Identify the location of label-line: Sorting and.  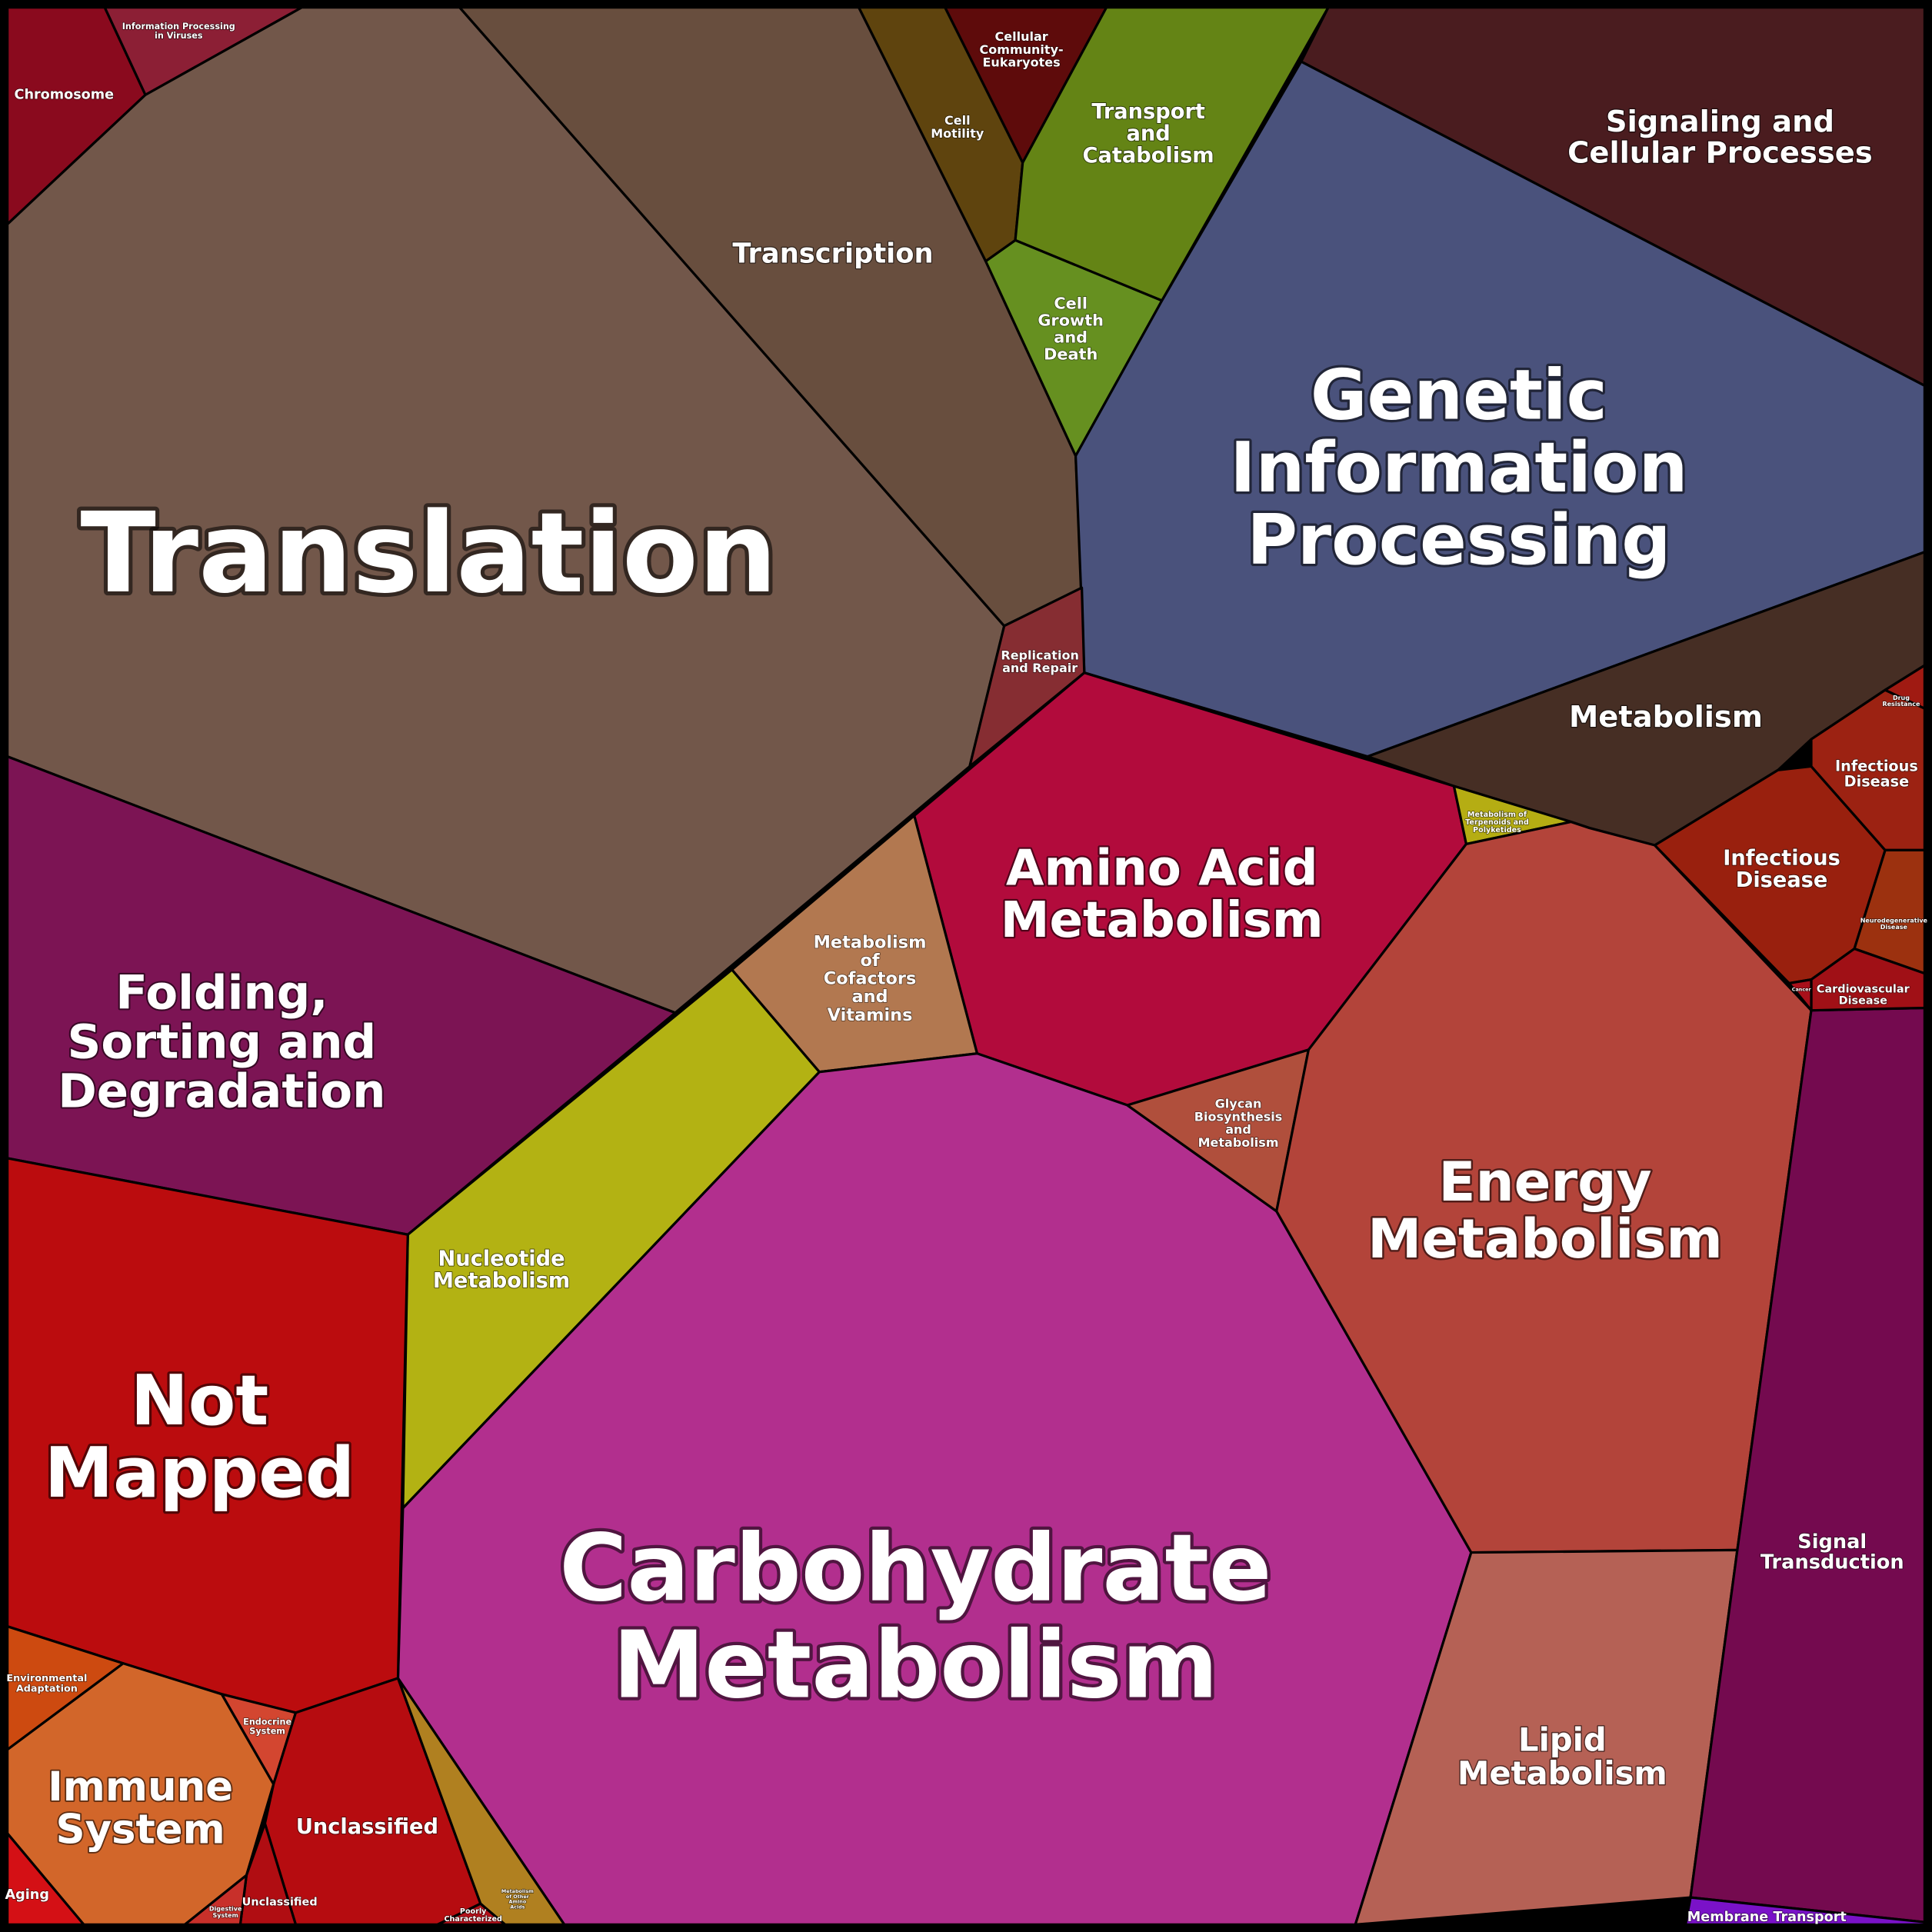
(222, 1041).